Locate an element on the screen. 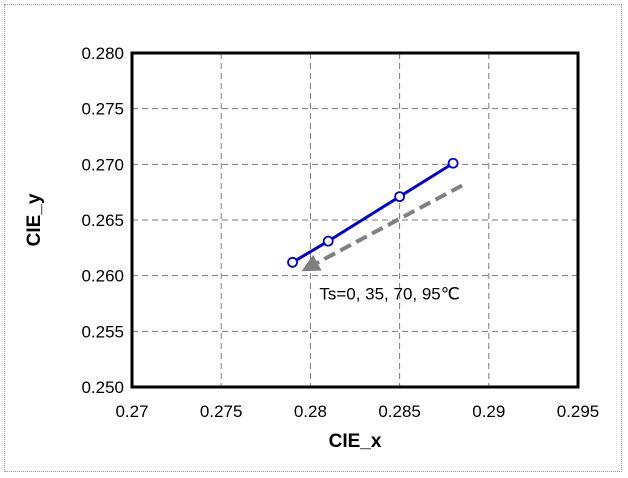  annotation: Ts=0, 35, 70, 95℃ is located at coordinates (382, 243).